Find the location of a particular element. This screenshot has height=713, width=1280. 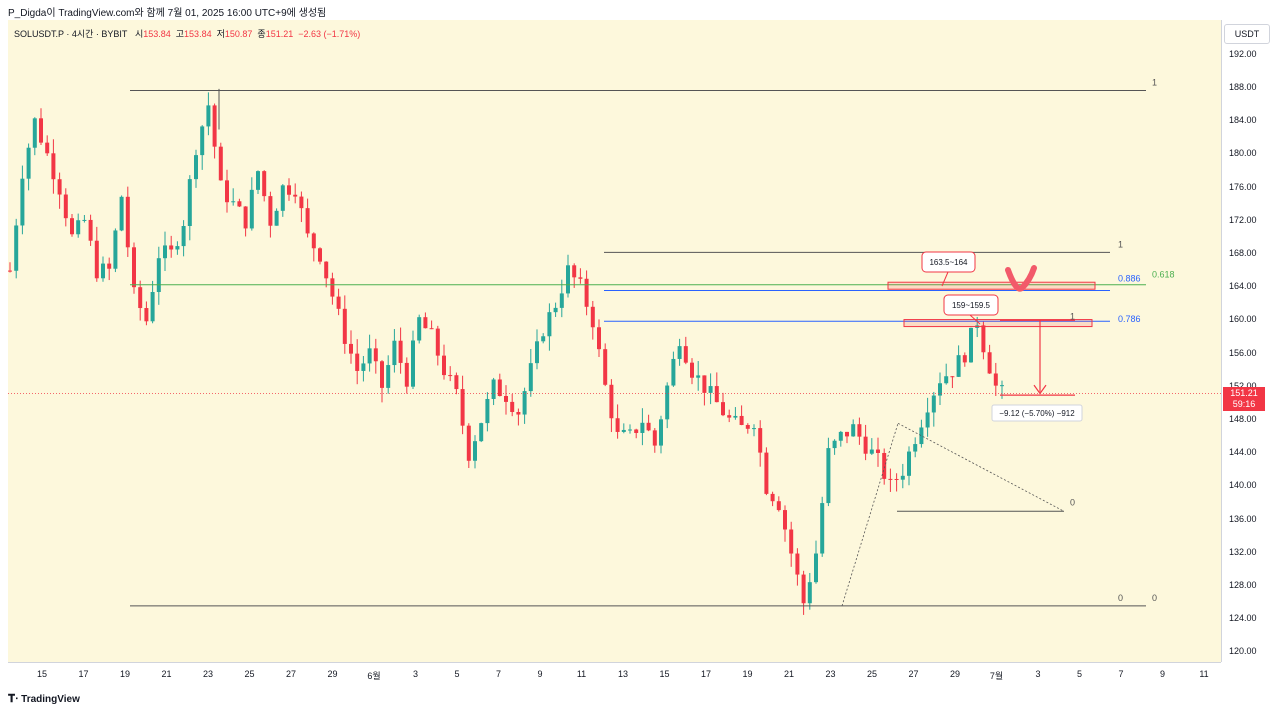

time-tick-label: 23 is located at coordinates (830, 674).